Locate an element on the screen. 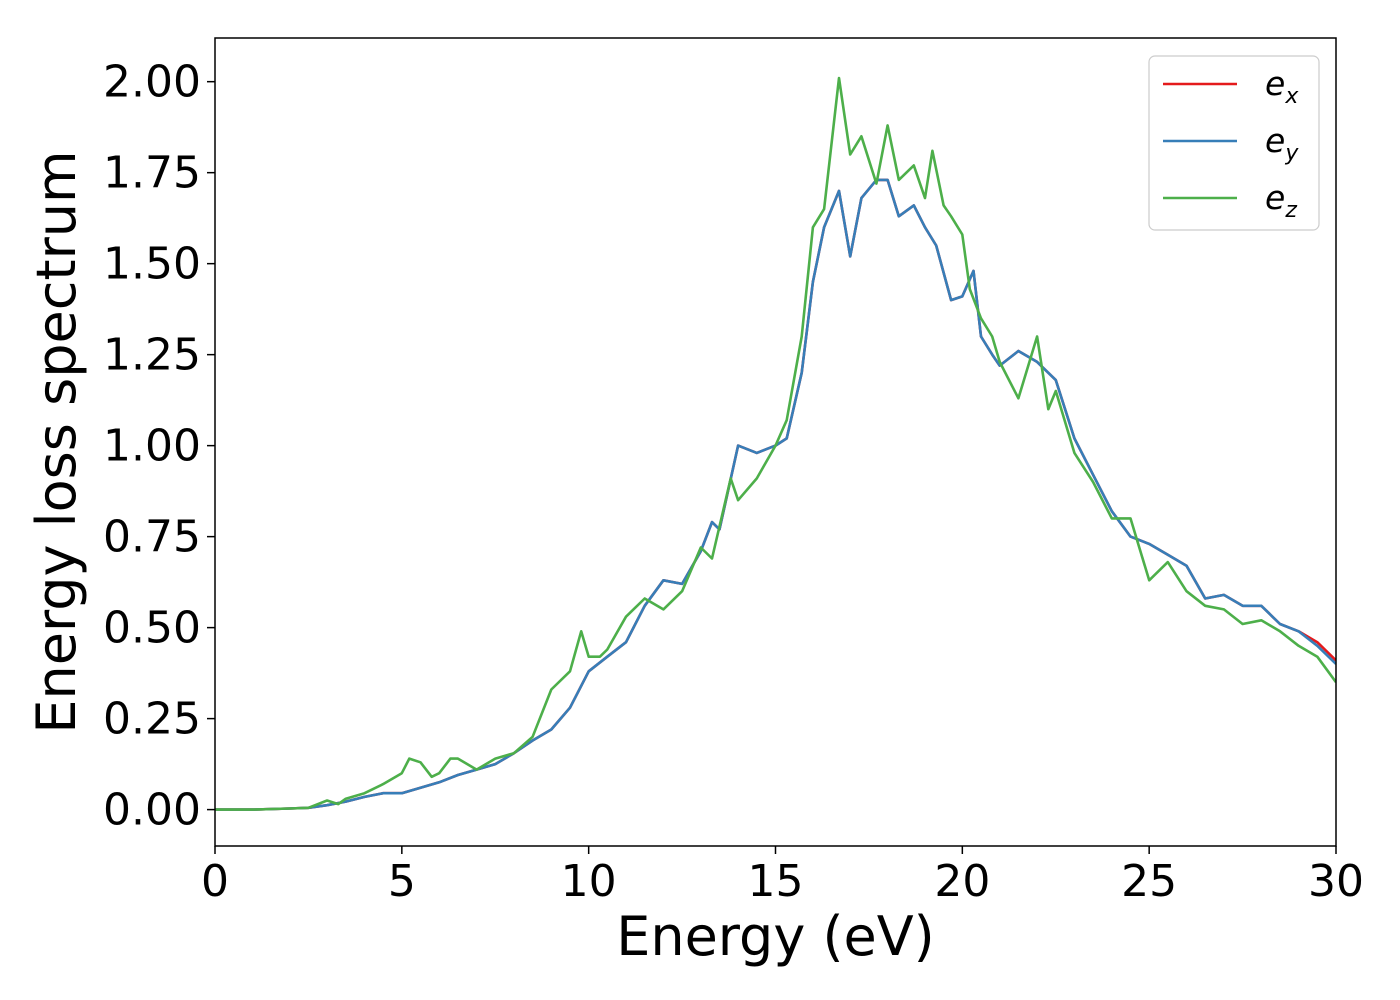 The image size is (1400, 1000). y-tick-label: 0.00 is located at coordinates (152, 810).